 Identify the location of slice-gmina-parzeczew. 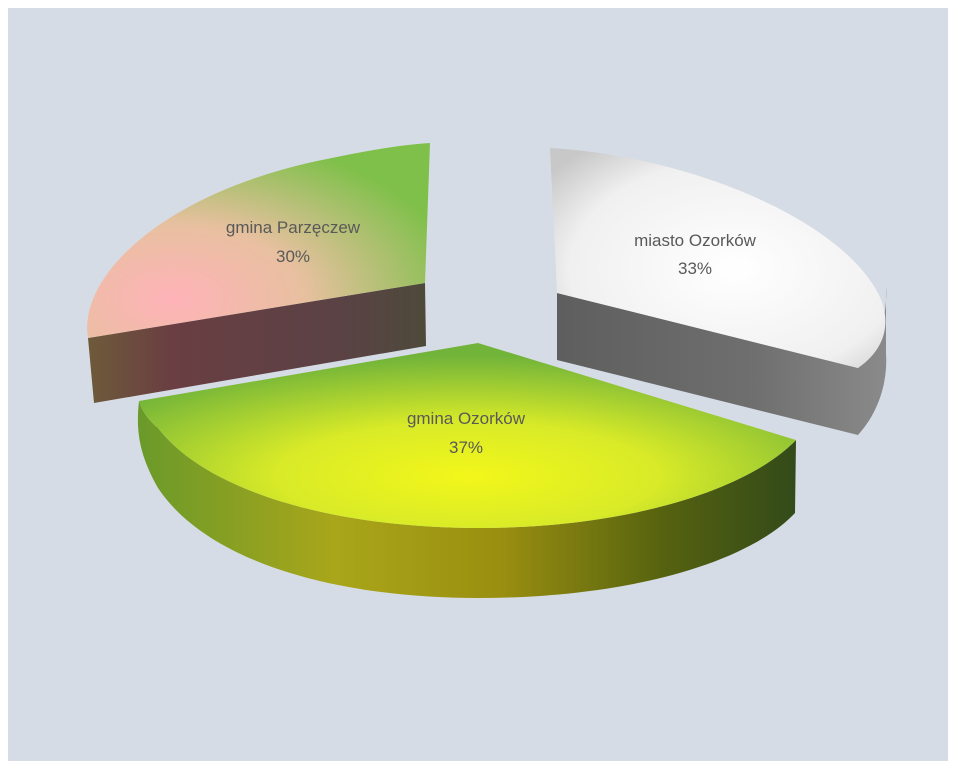
(258, 273).